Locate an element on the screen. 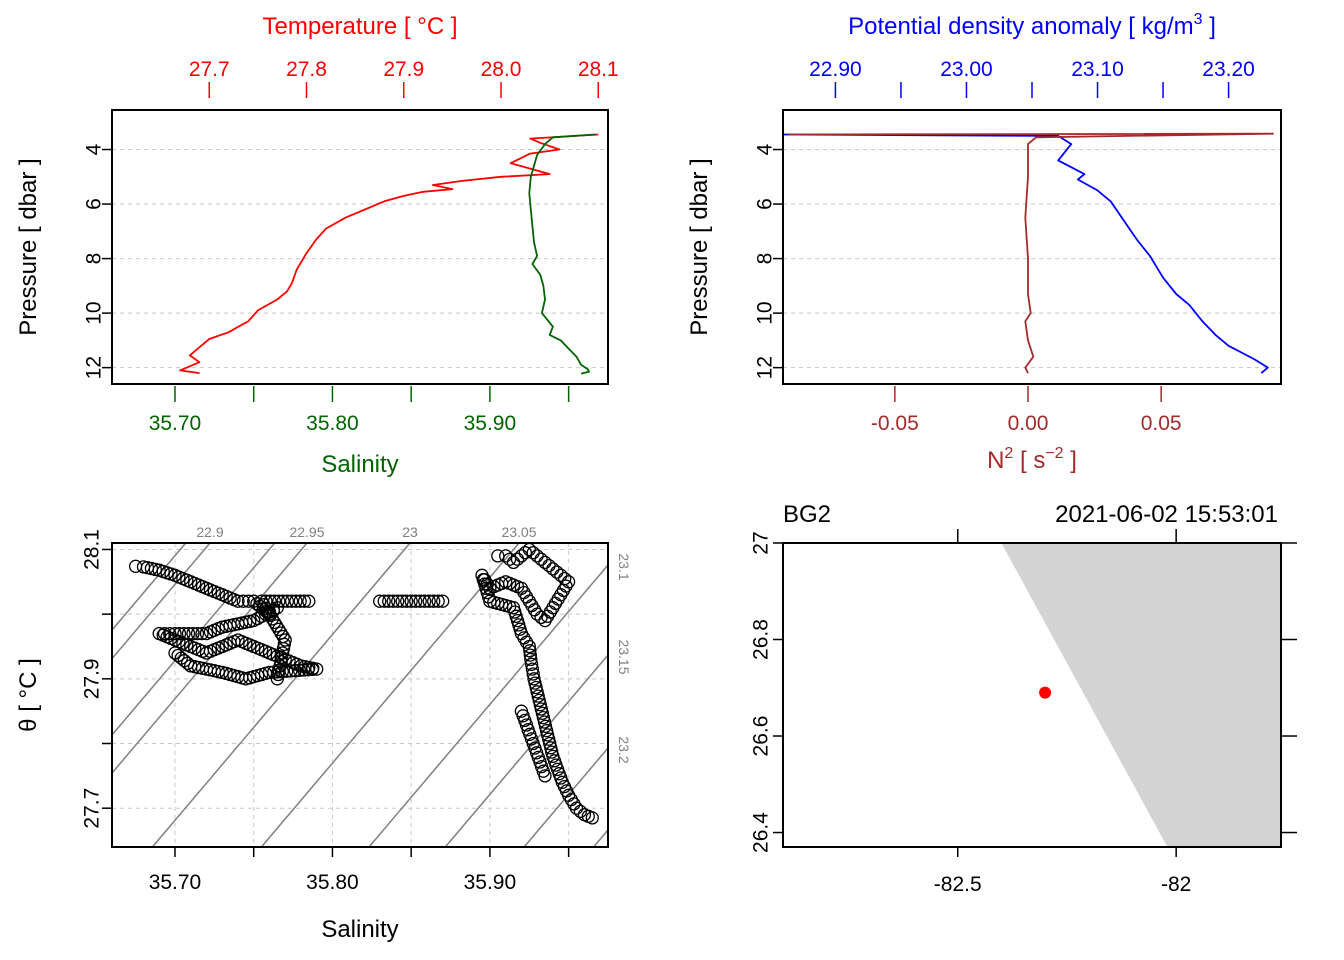 This screenshot has height=960, width=1344. p3-y-tick-label-4: 28.1 is located at coordinates (92, 549).